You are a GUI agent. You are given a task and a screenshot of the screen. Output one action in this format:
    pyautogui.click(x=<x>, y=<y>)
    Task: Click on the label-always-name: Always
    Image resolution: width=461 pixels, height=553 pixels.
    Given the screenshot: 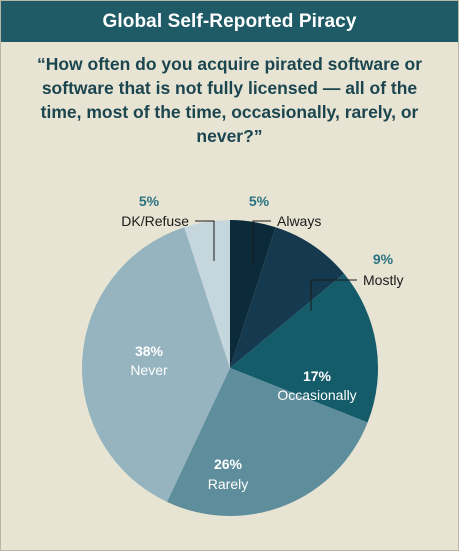 What is the action you would take?
    pyautogui.click(x=299, y=221)
    